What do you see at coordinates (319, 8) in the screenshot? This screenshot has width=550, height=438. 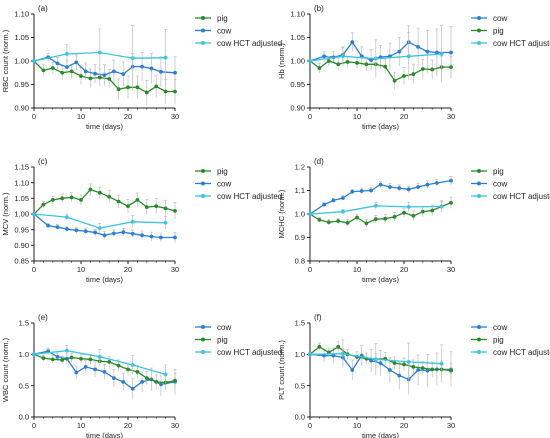 I see `panel-tag: (b)` at bounding box center [319, 8].